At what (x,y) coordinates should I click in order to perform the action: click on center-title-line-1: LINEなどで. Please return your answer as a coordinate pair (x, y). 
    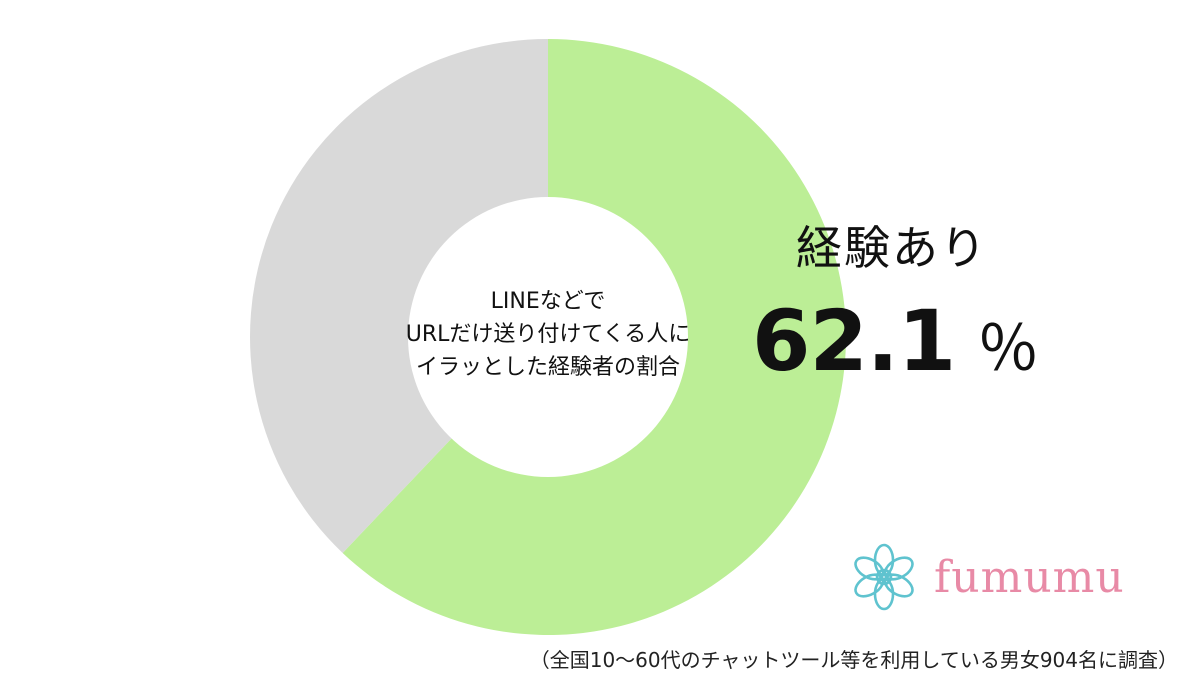
    Looking at the image, I should click on (548, 301).